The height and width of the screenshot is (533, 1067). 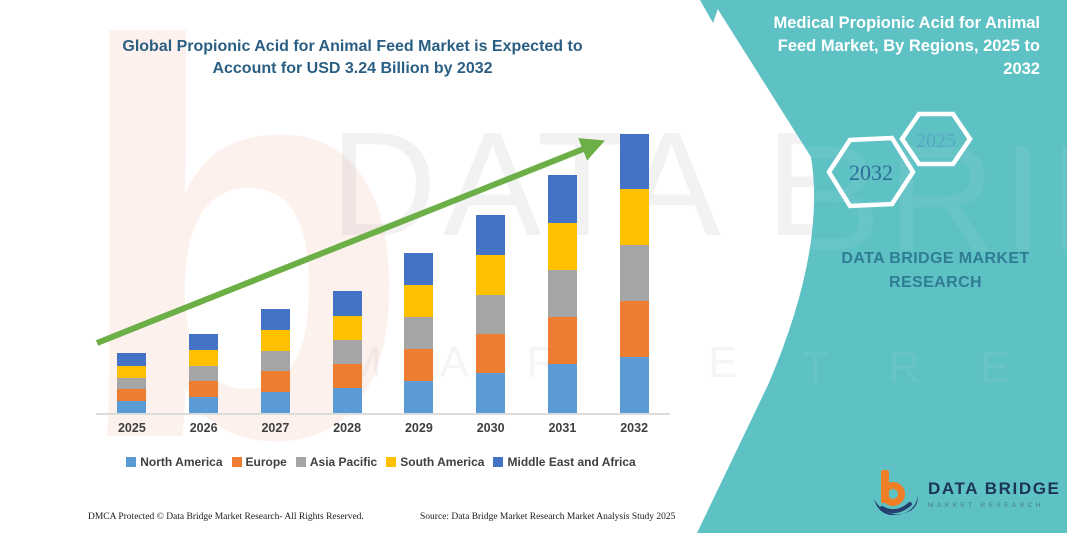 I want to click on x-axis-label-2030: 2030, so click(x=490, y=428).